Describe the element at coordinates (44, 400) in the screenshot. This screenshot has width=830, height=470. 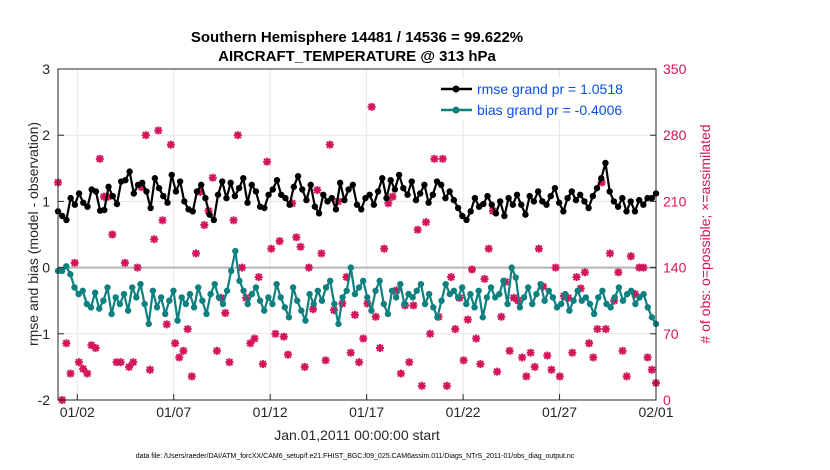
I see `left-tick-label: -2` at that location.